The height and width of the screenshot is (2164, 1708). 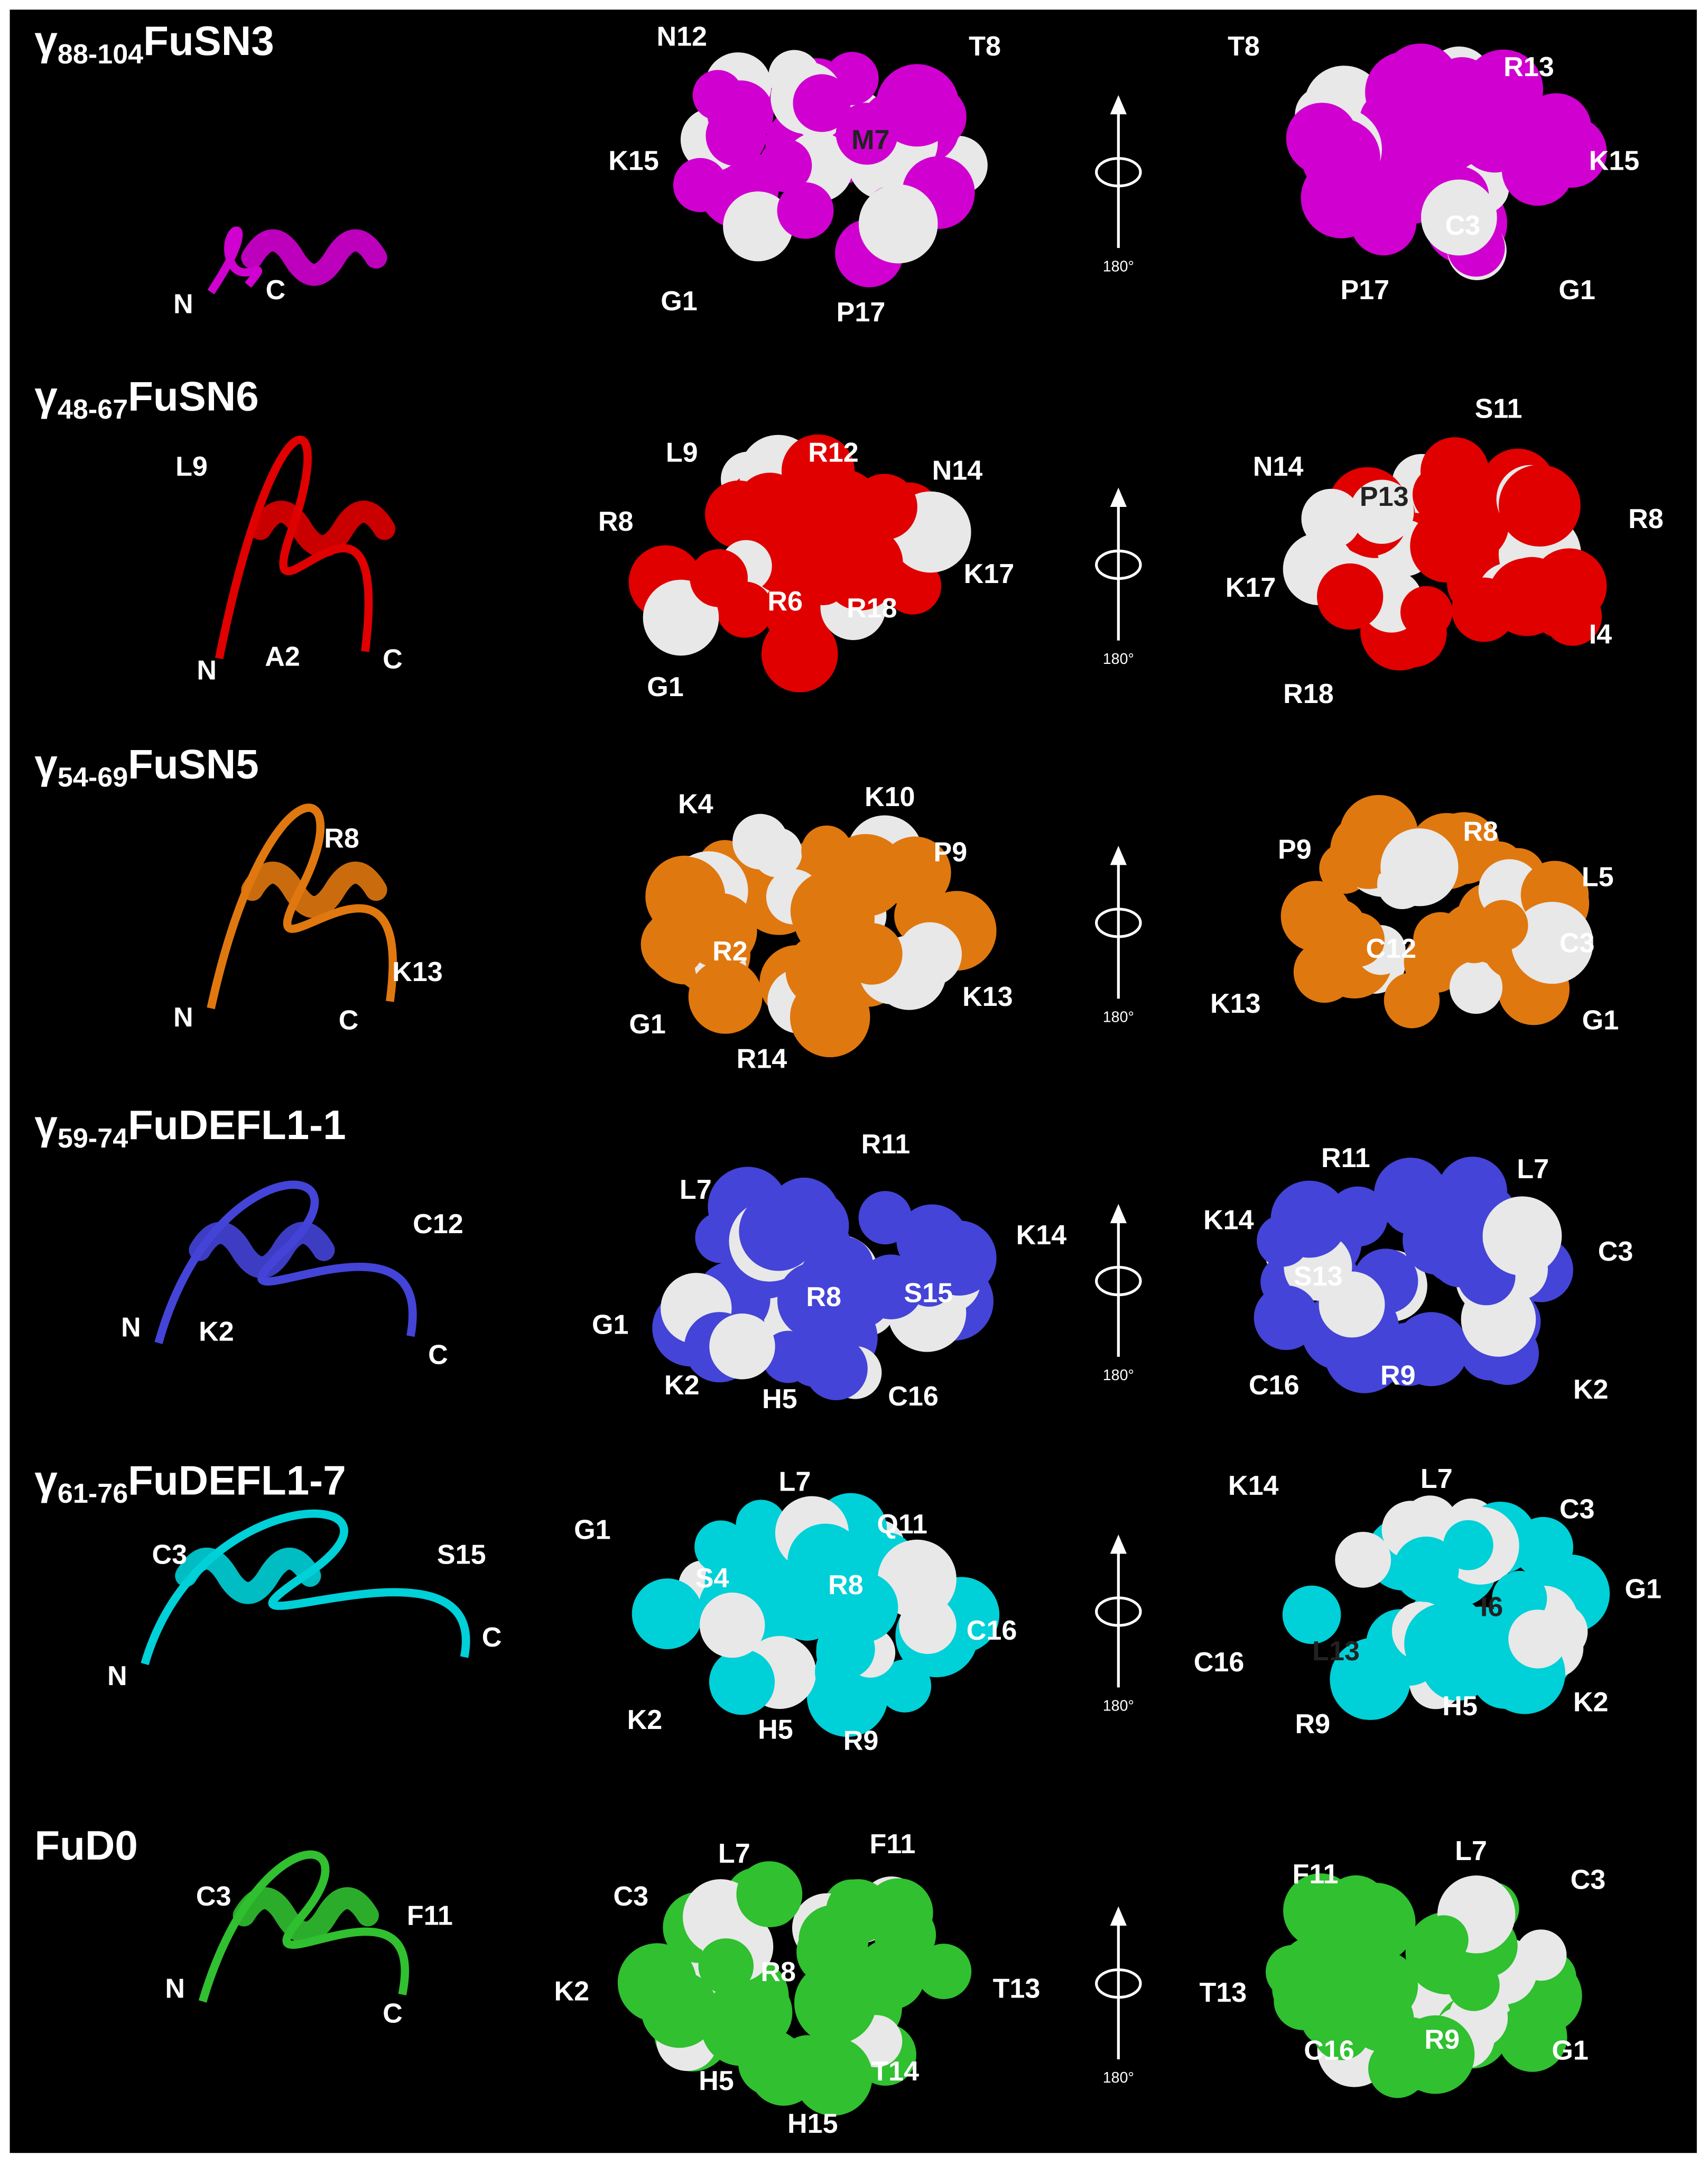 What do you see at coordinates (282, 656) in the screenshot?
I see `cartoon-label: A2` at bounding box center [282, 656].